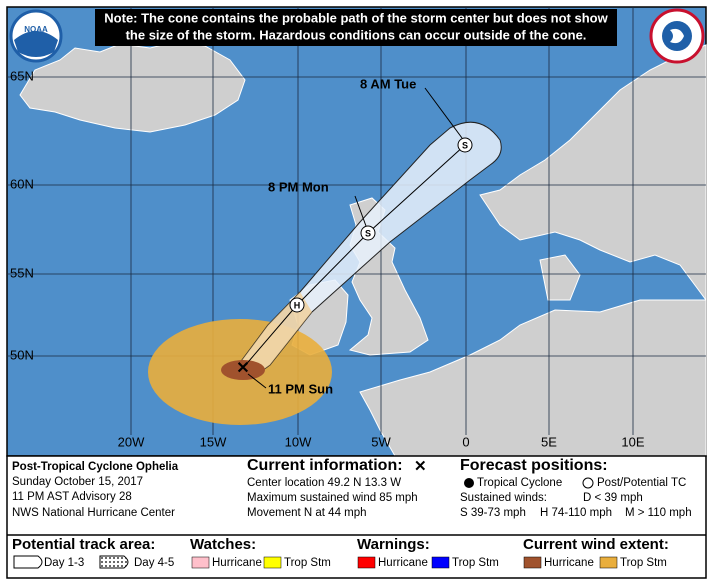 The width and height of the screenshot is (714, 584). What do you see at coordinates (519, 483) in the screenshot?
I see `tc-label: Tropical Cyclone` at bounding box center [519, 483].